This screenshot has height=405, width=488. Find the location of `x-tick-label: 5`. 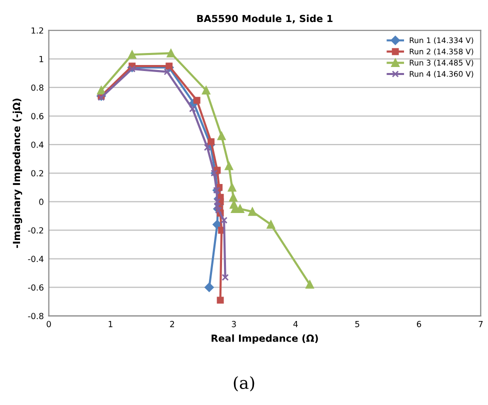

x-tick-label: 5 is located at coordinates (357, 324).